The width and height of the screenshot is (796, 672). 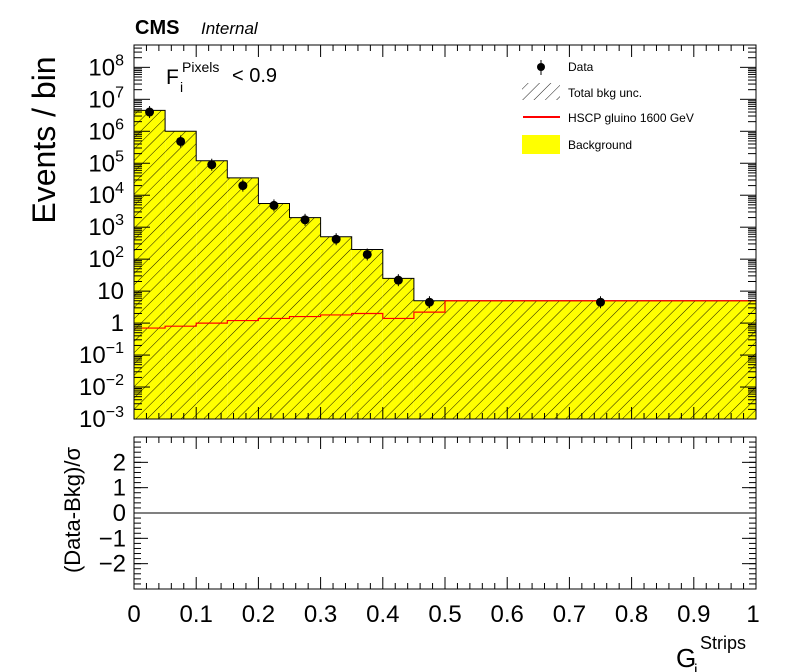 What do you see at coordinates (72, 510) in the screenshot?
I see `ratio-ylabel: (Data-Bkg)/σ` at bounding box center [72, 510].